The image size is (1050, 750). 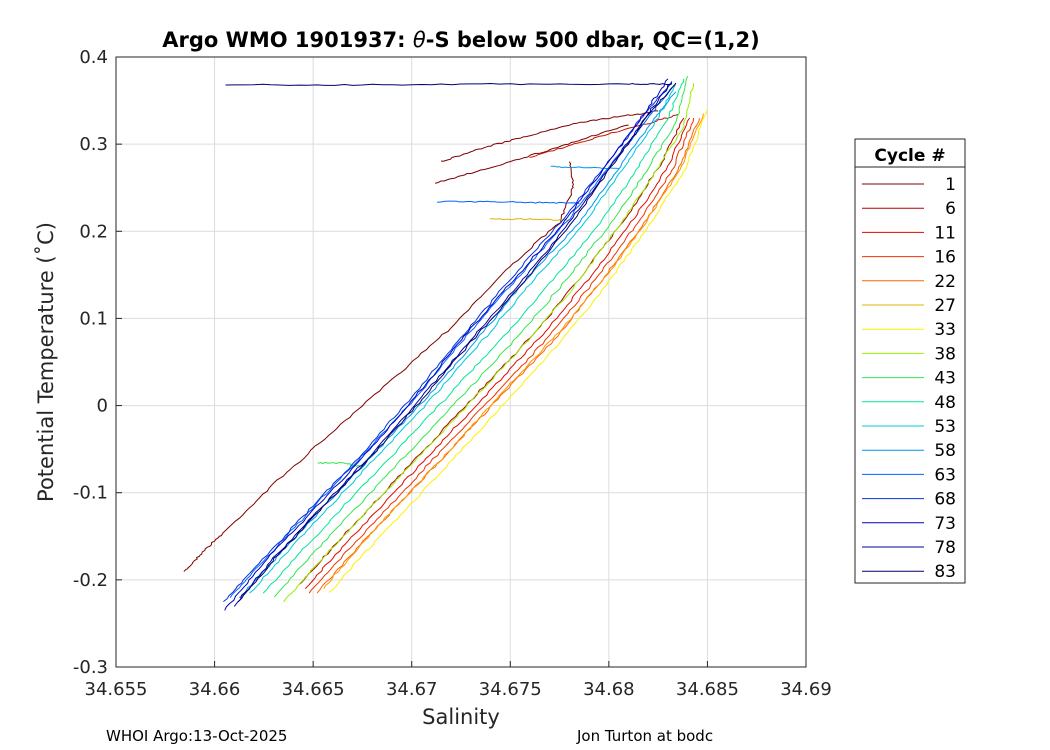 What do you see at coordinates (945, 233) in the screenshot?
I see `legend-label-cycle-11: 11` at bounding box center [945, 233].